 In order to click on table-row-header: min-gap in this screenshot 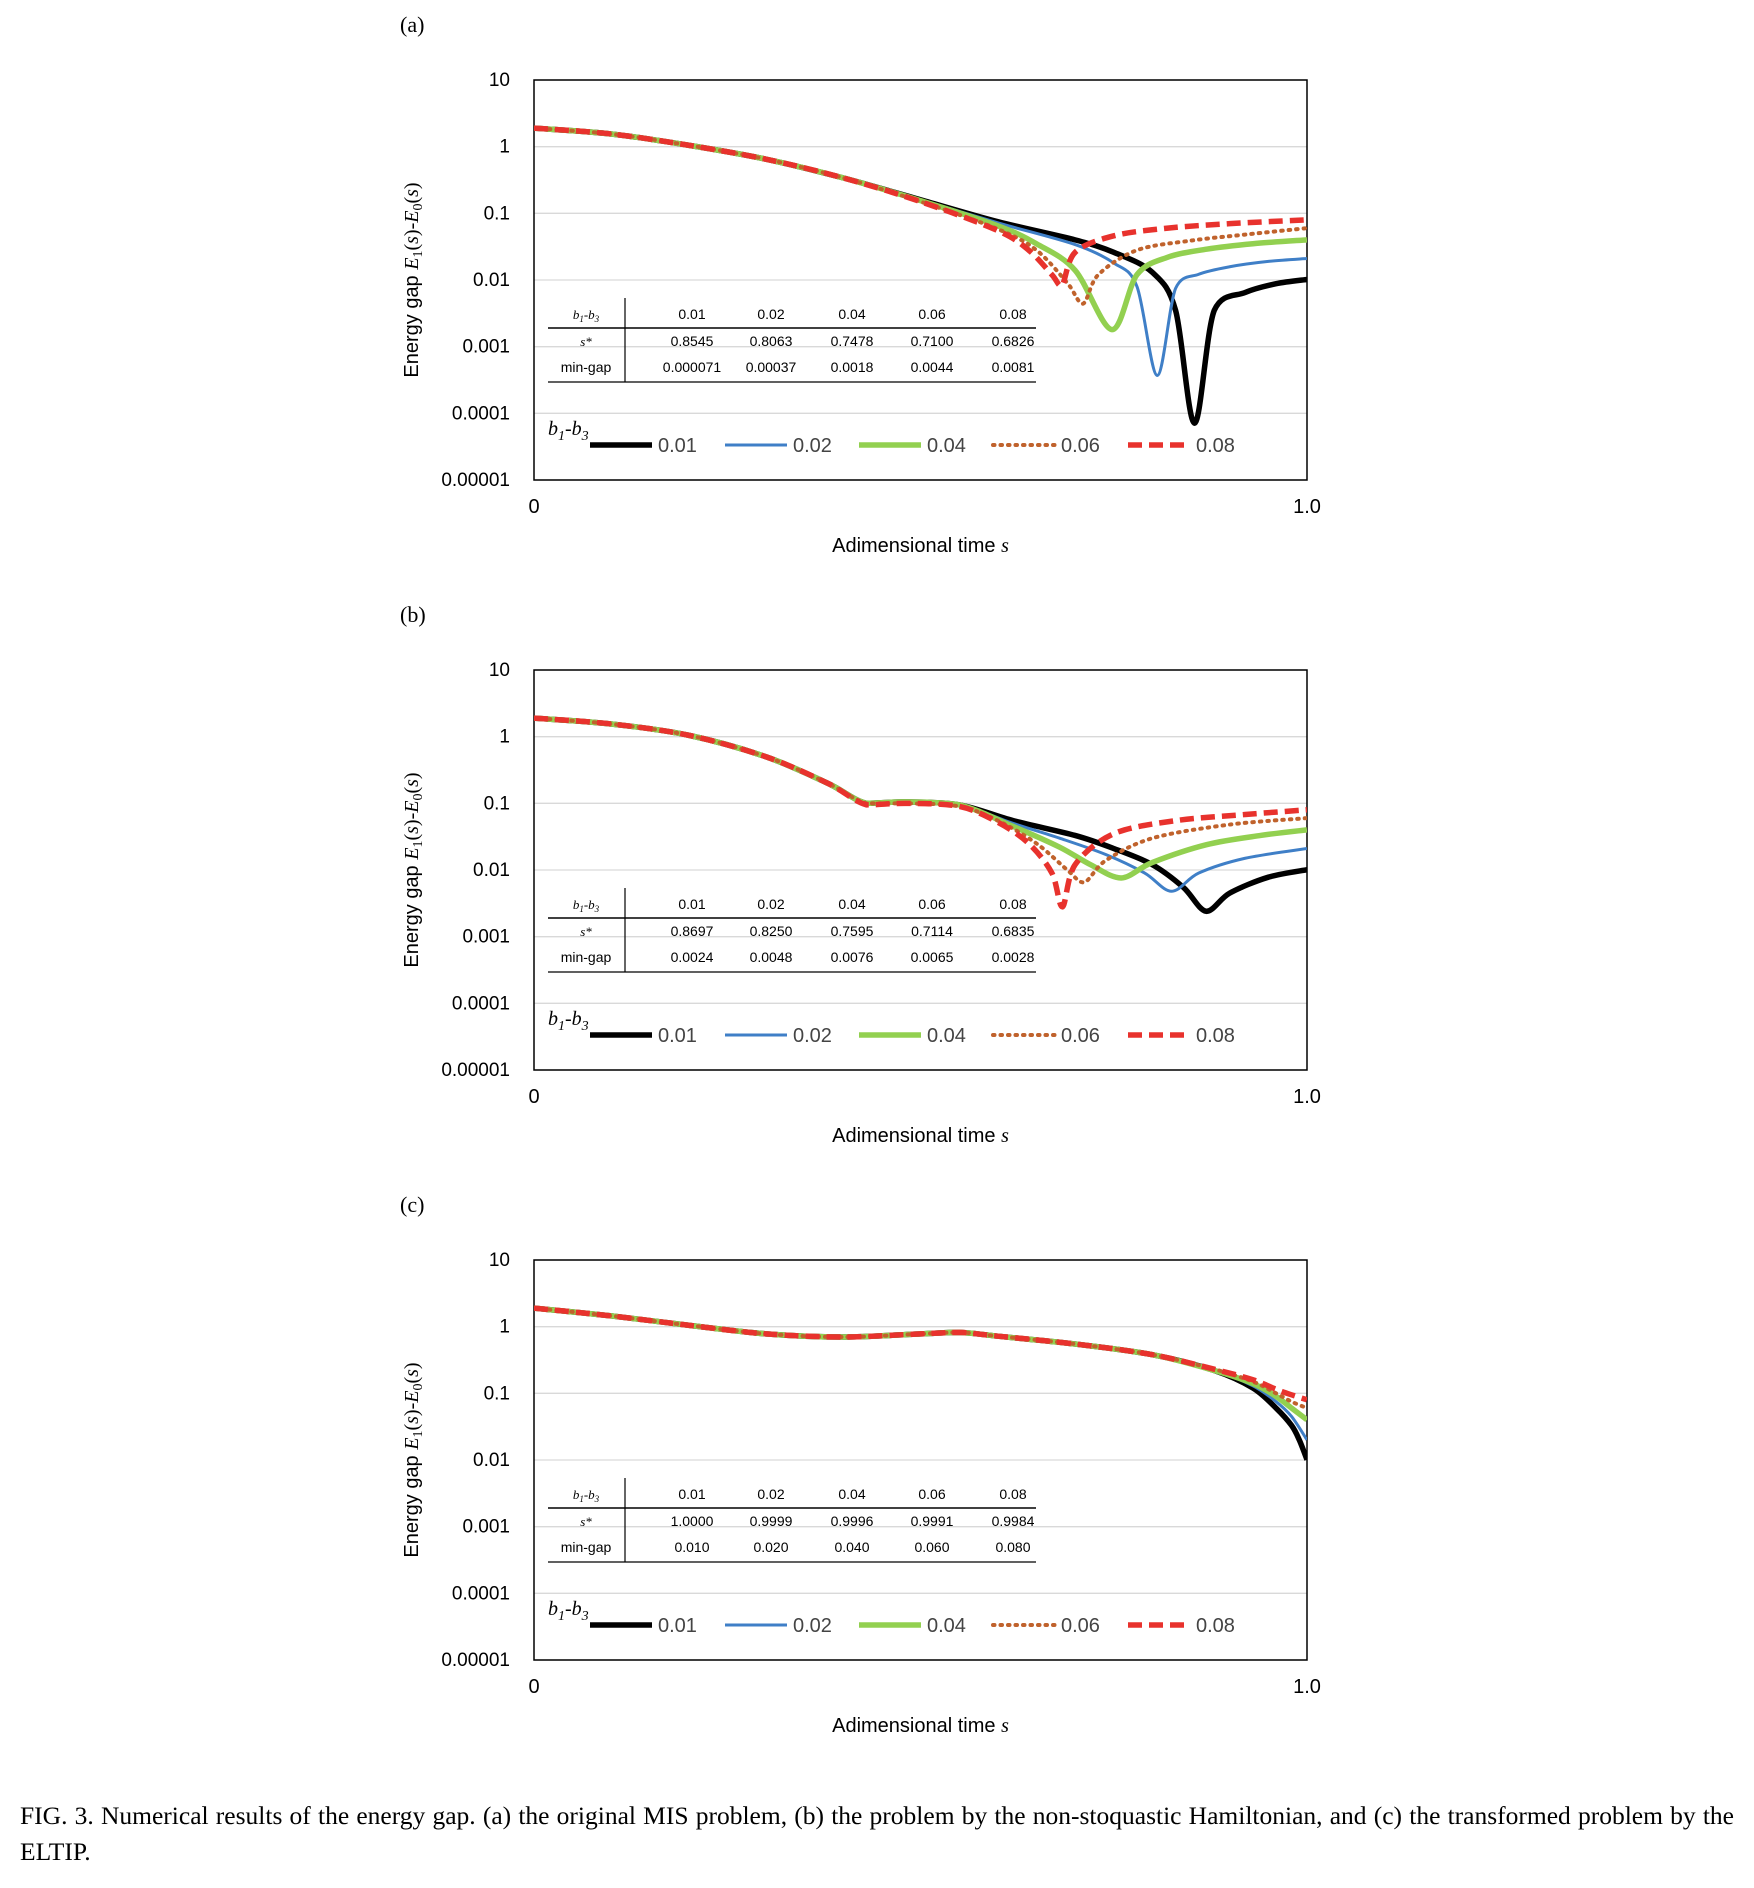, I will do `click(586, 957)`.